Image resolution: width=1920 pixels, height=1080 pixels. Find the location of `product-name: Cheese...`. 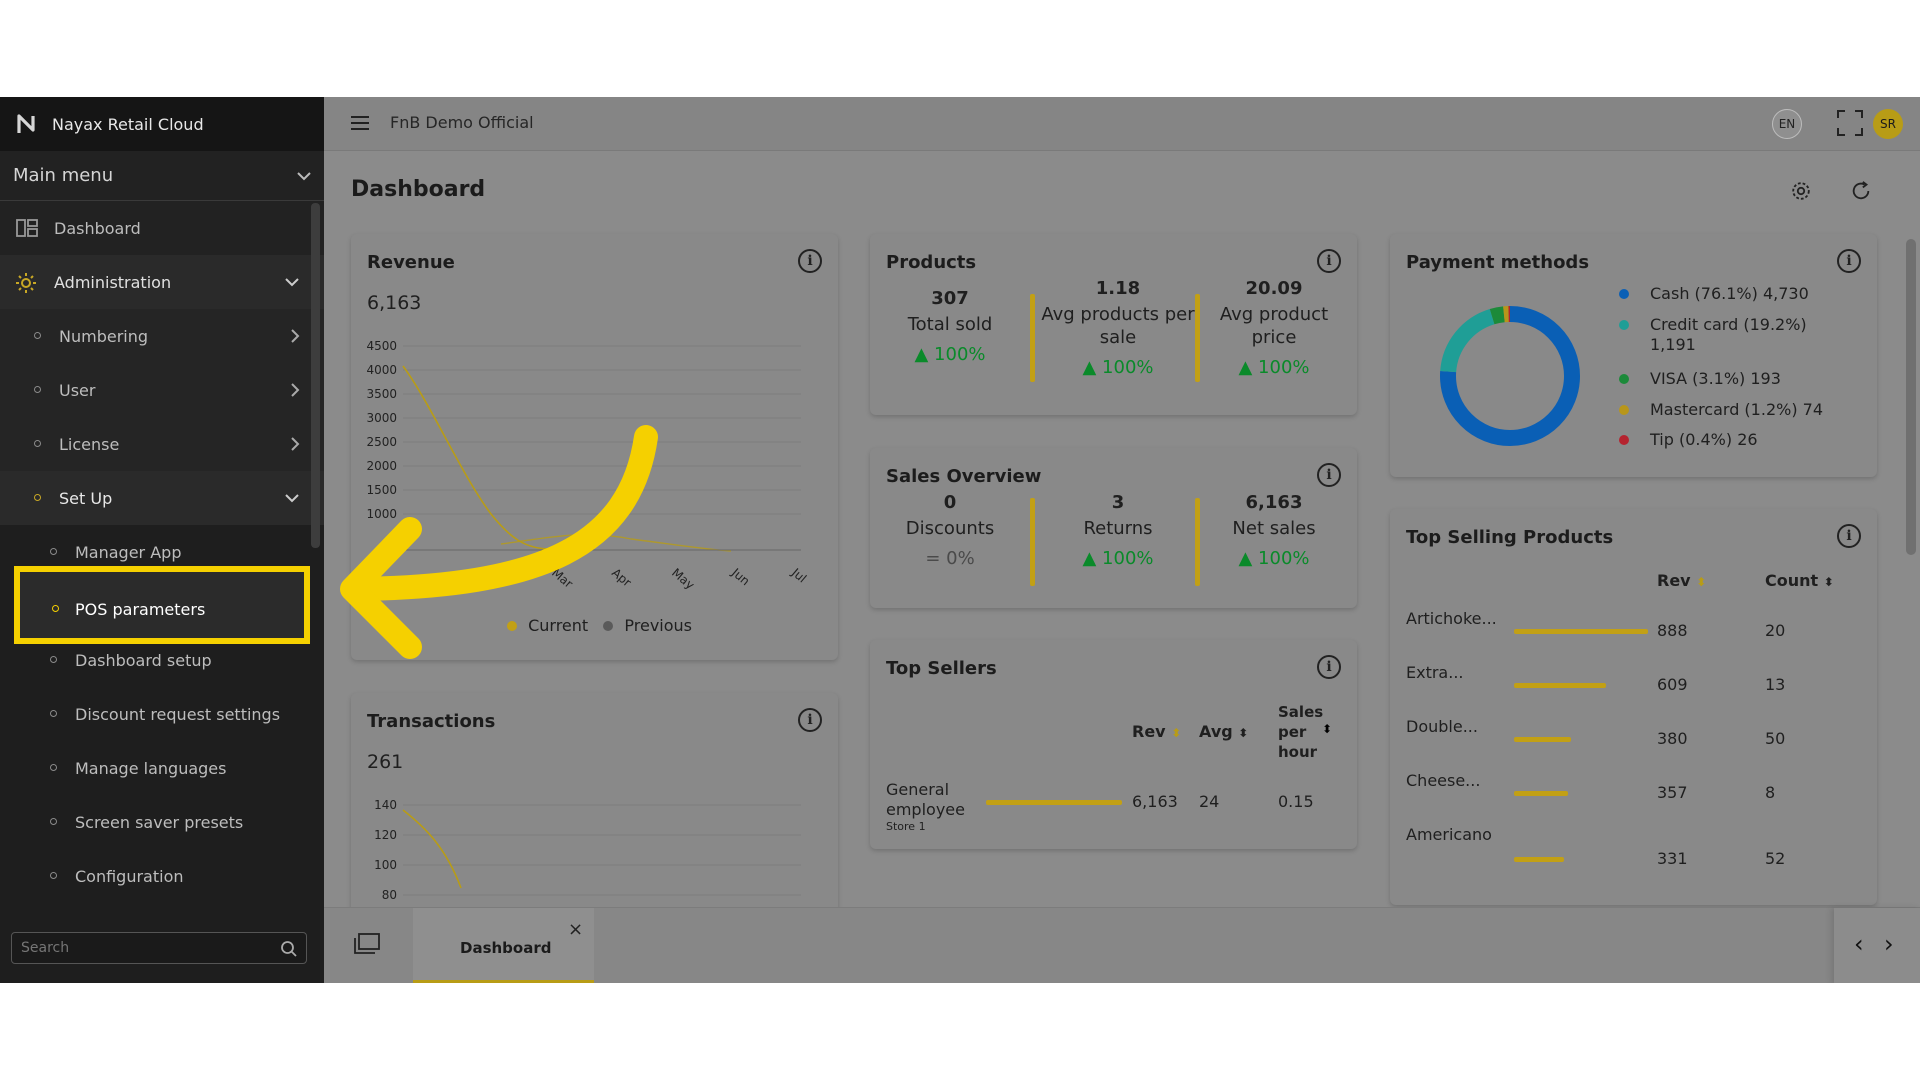

product-name: Cheese... is located at coordinates (1443, 780).